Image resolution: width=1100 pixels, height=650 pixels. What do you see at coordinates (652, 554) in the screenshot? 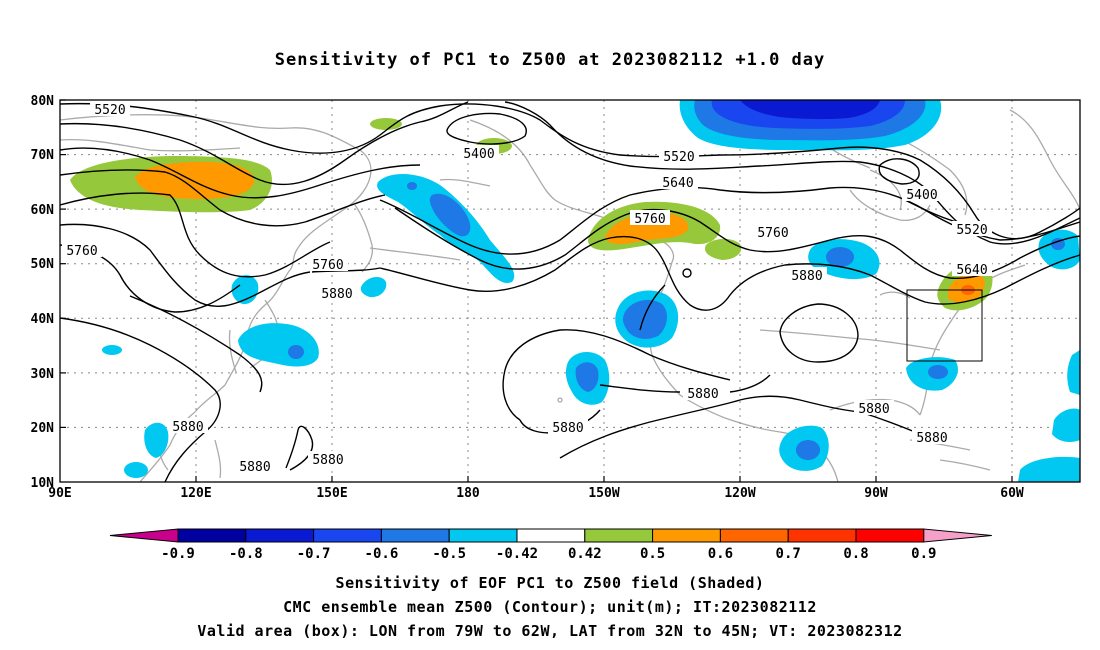
I see `colorbar-tick-label: 0.5` at bounding box center [652, 554].